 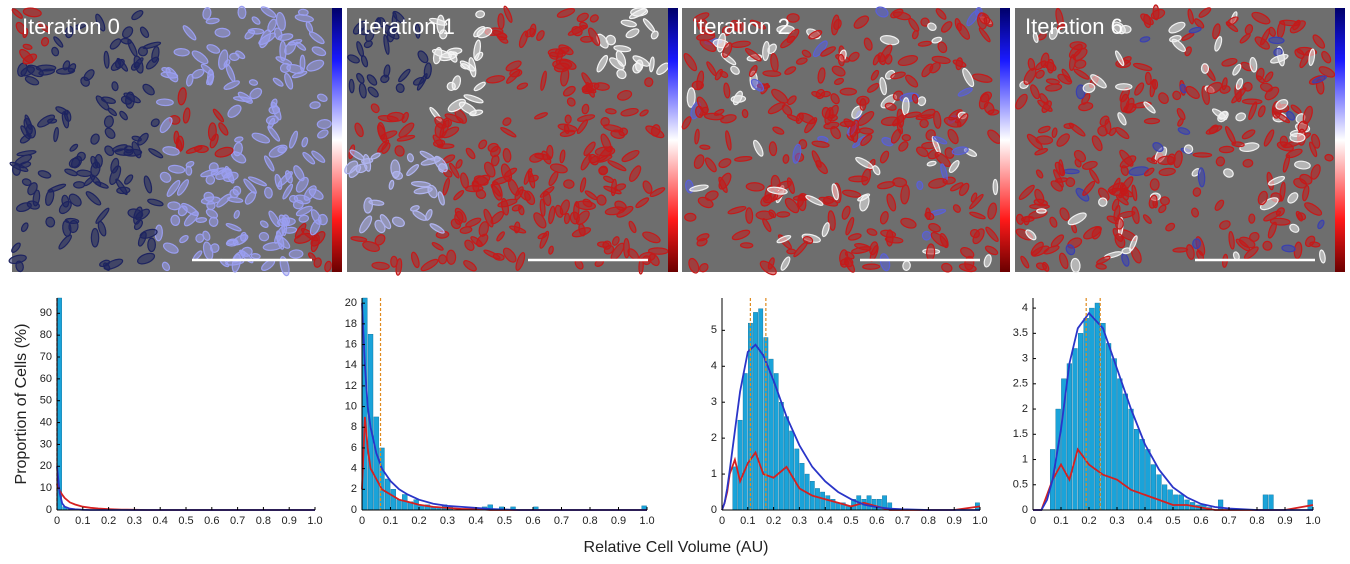 I want to click on x-tick-label: 0.1, so click(x=390, y=521).